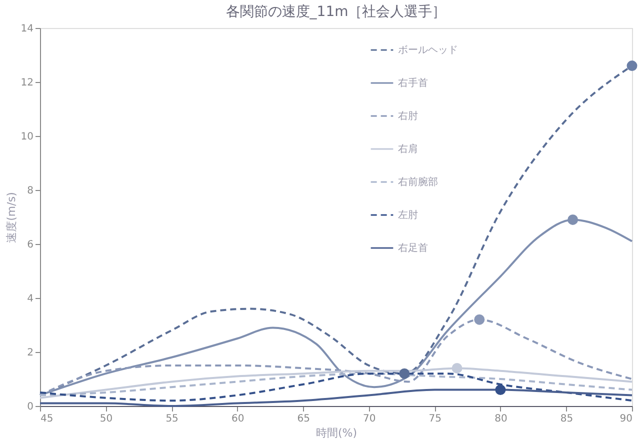  What do you see at coordinates (27, 137) in the screenshot?
I see `y-tick-label: 10` at bounding box center [27, 137].